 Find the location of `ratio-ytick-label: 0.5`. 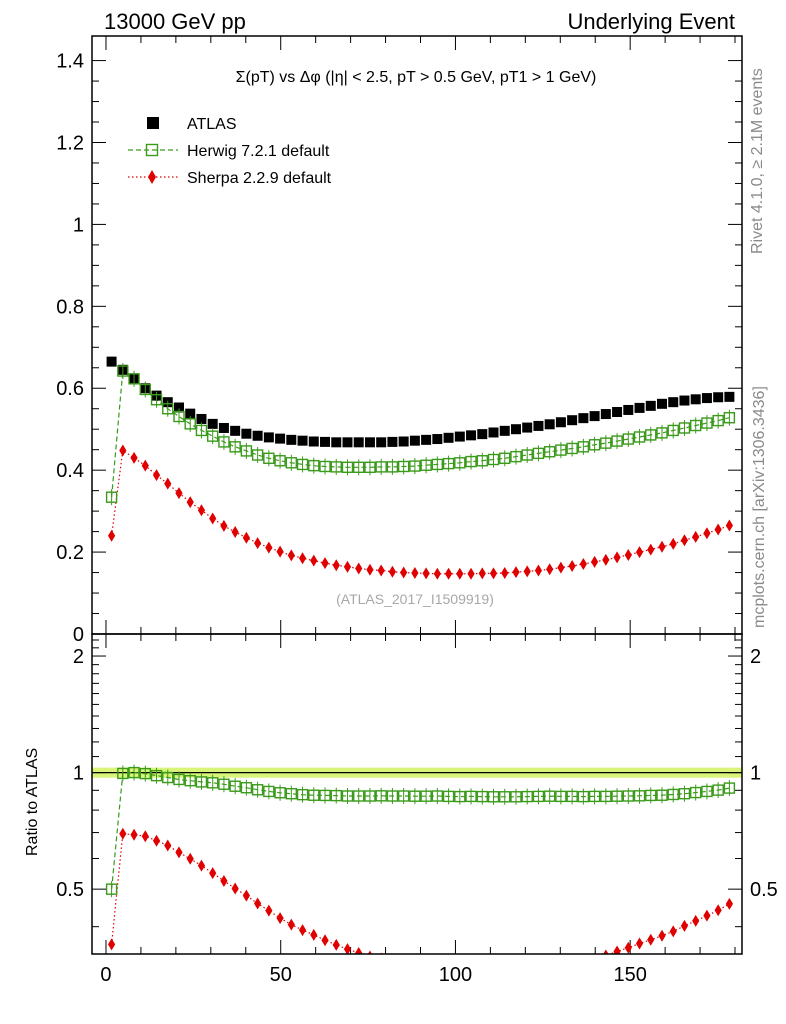

ratio-ytick-label: 0.5 is located at coordinates (70, 890).